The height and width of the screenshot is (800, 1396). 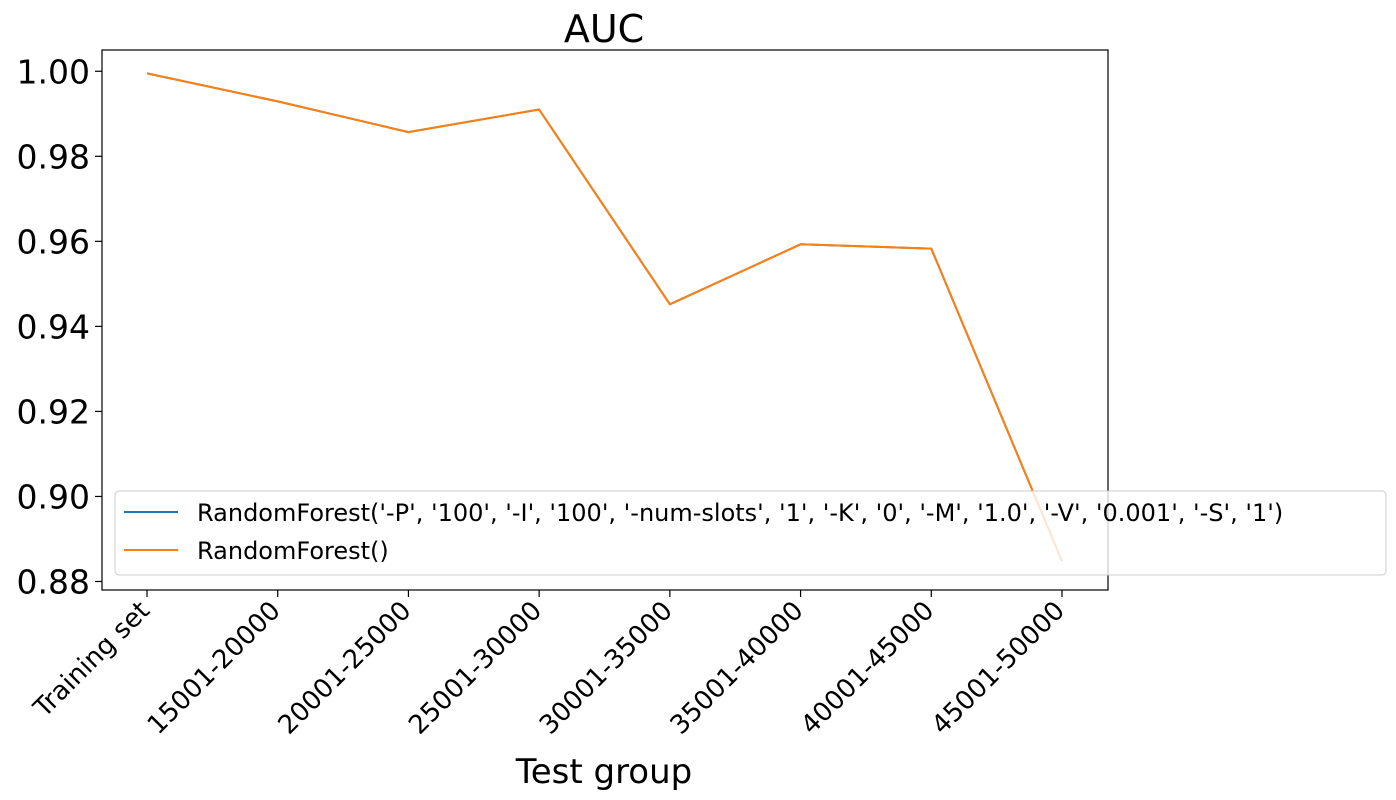 I want to click on legend-box, so click(x=750, y=533).